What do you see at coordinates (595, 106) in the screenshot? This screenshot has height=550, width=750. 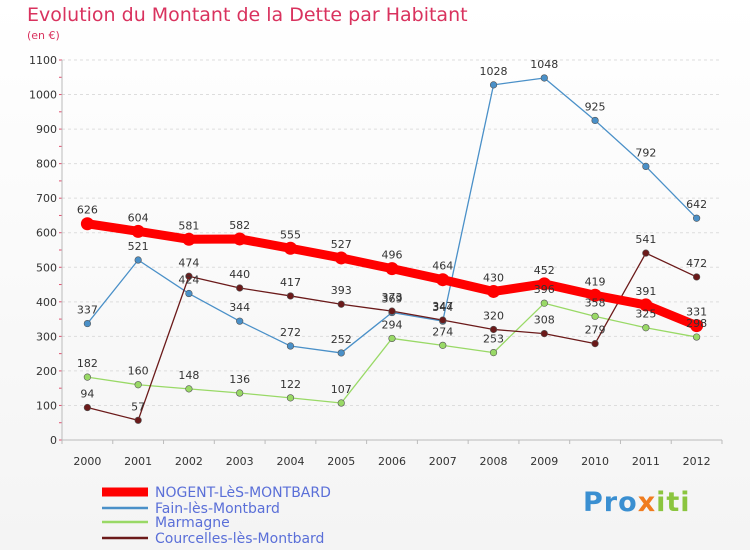 I see `data-label: 925` at bounding box center [595, 106].